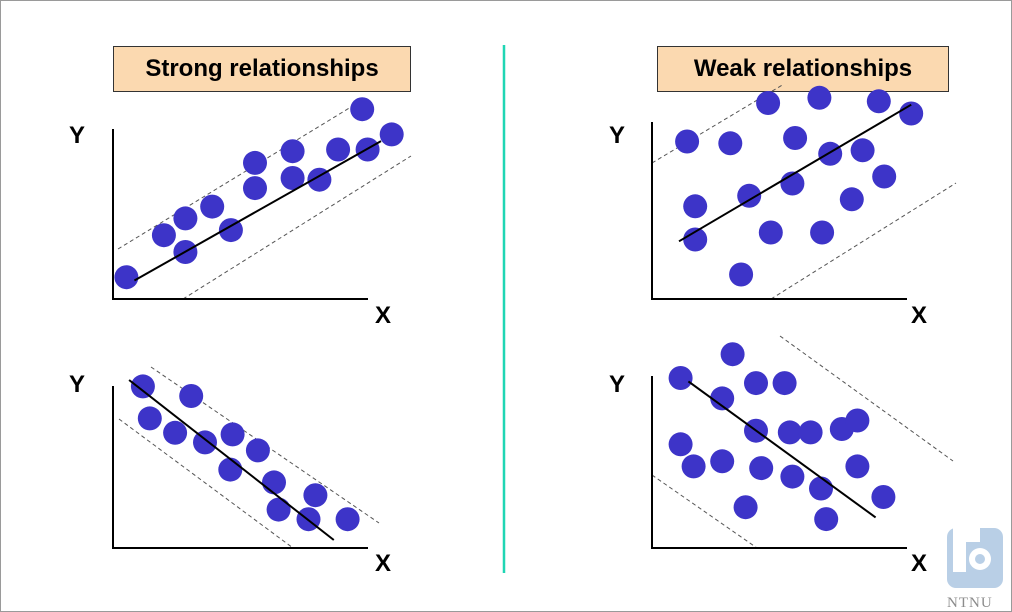 This screenshot has height=612, width=1012. Describe the element at coordinates (975, 569) in the screenshot. I see `ntnu-logo: NTNU` at that location.